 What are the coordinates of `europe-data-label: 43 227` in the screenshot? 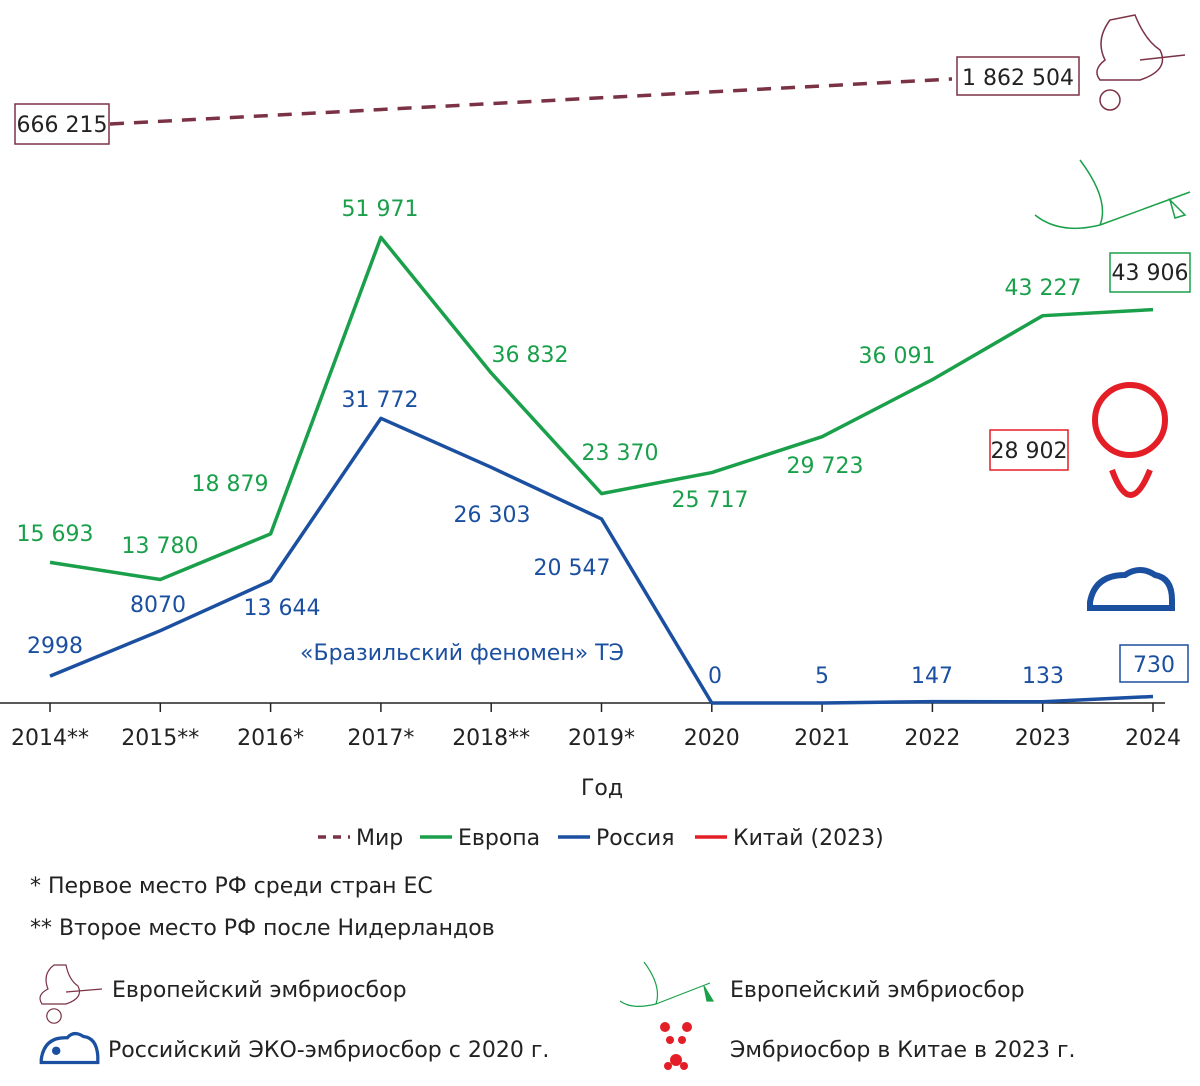 It's located at (1043, 288).